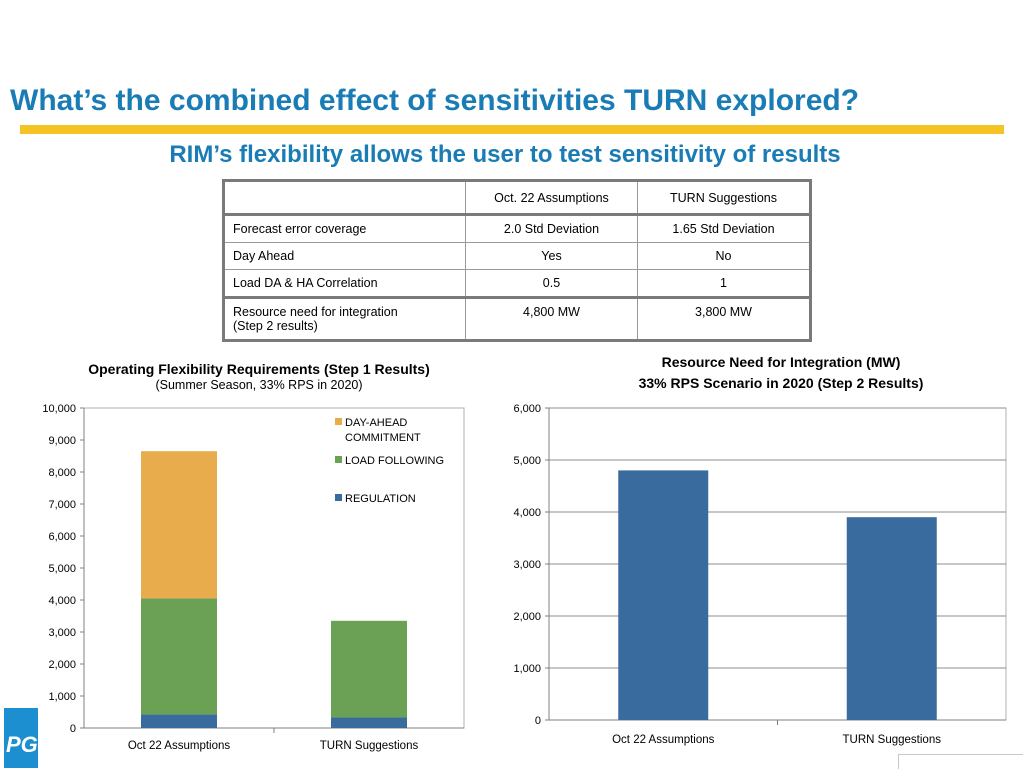 The image size is (1024, 769). I want to click on y-tick-label: 8,000, so click(62, 473).